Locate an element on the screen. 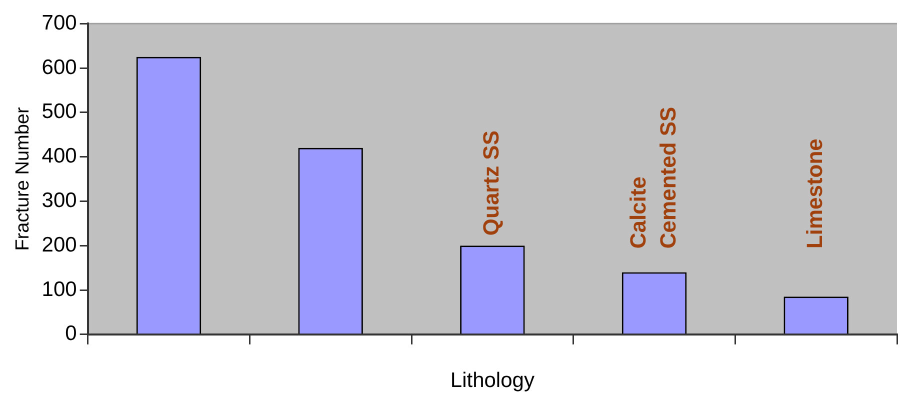  y-tick-label: 300 is located at coordinates (59, 200).